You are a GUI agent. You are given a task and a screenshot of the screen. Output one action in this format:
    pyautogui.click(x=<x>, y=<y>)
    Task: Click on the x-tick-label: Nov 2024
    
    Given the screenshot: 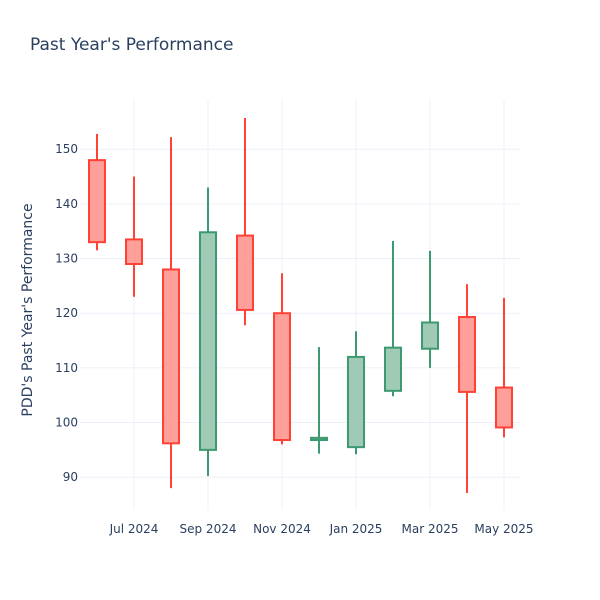 What is the action you would take?
    pyautogui.click(x=282, y=529)
    